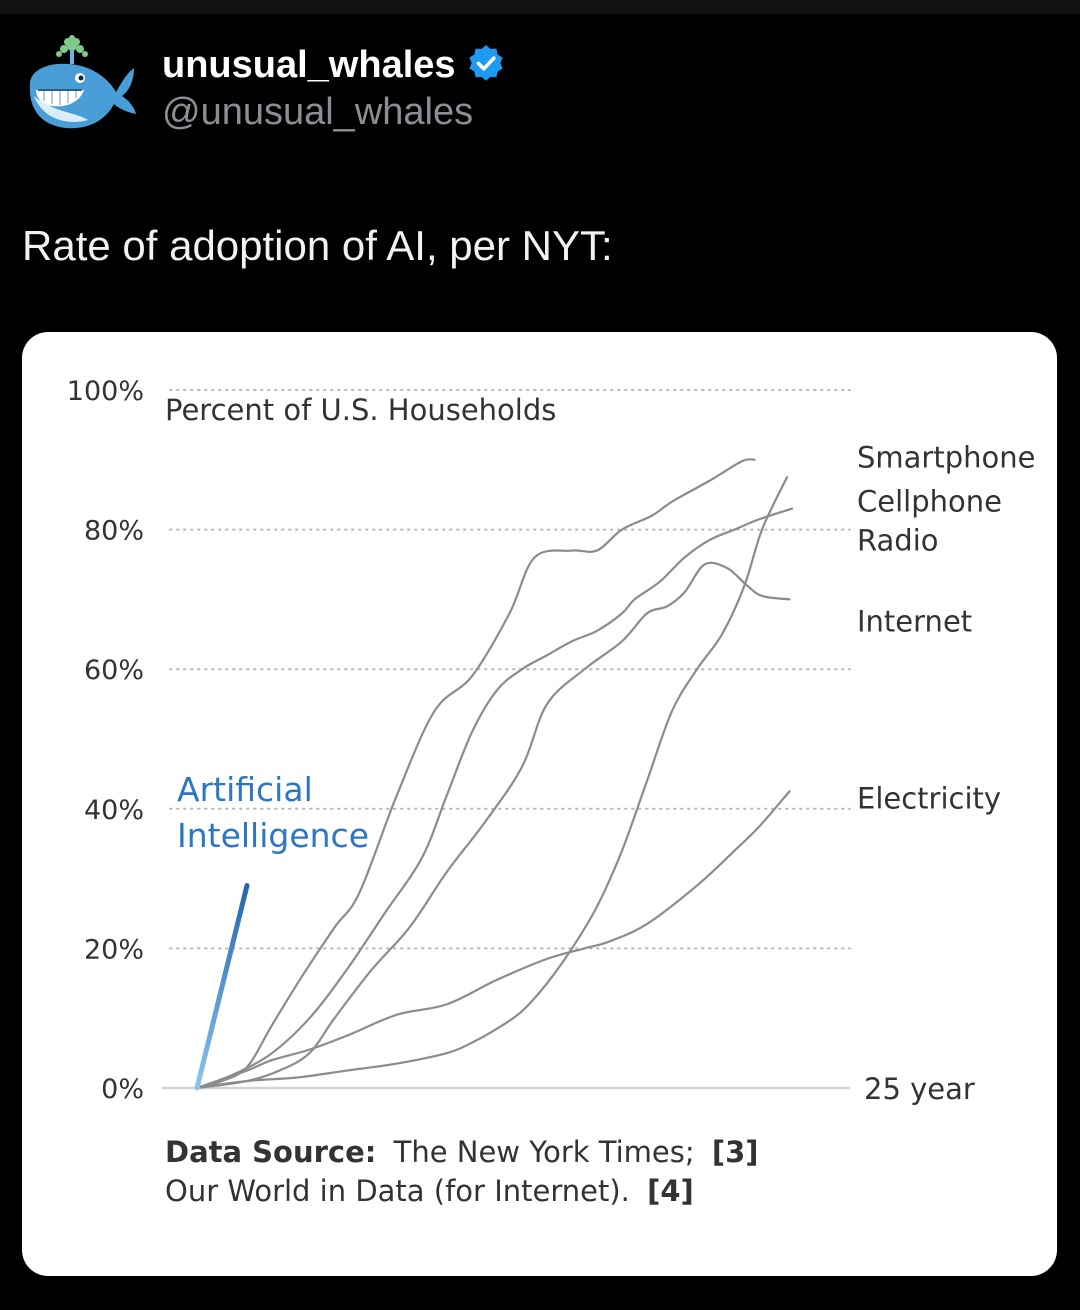  Describe the element at coordinates (919, 1089) in the screenshot. I see `x-axis-end-label: 25 year` at that location.